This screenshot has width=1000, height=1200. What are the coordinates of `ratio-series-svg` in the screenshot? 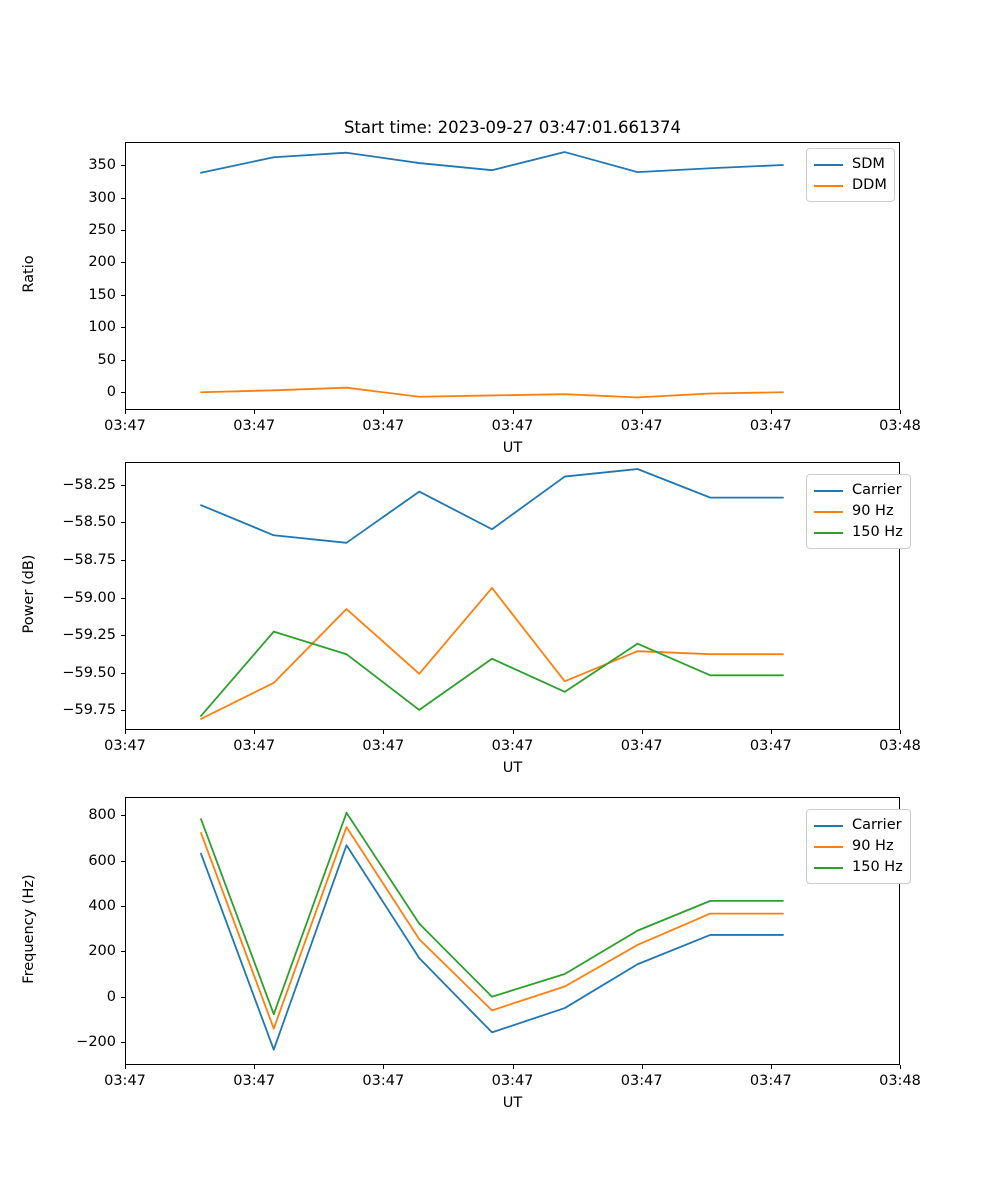 It's located at (492, 275).